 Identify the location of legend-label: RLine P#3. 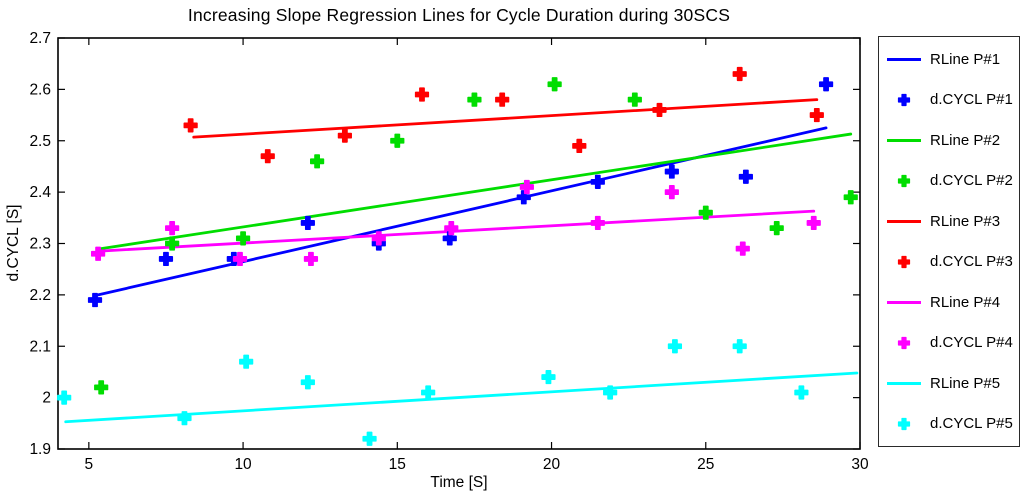
(965, 221).